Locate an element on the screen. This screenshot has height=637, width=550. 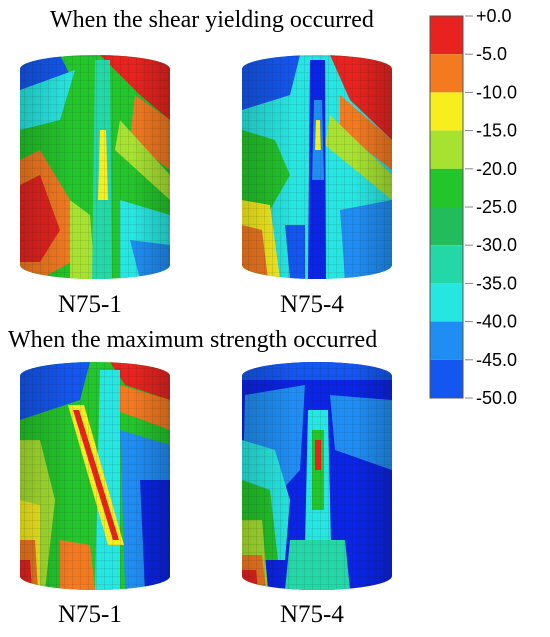
legend-level-label: -45.0 is located at coordinates (496, 360).